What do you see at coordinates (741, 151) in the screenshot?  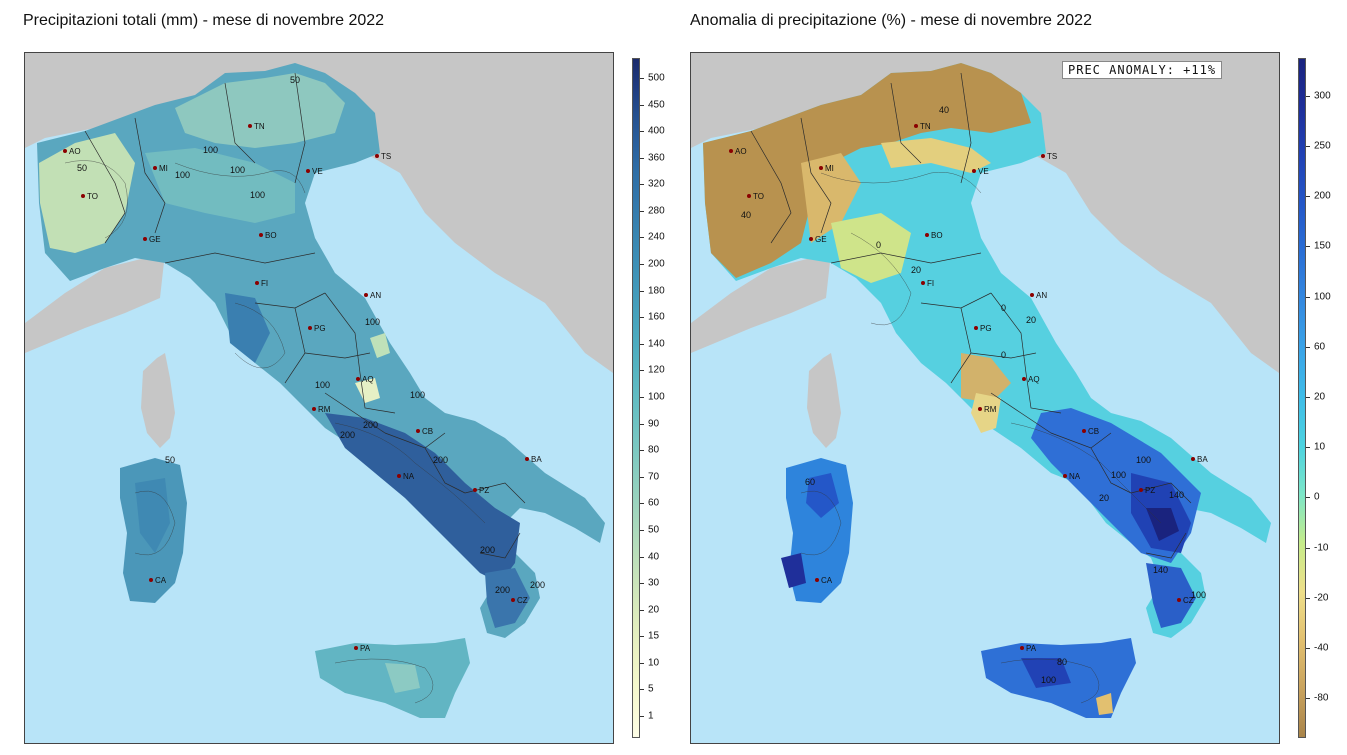 I see `city-label: AO` at bounding box center [741, 151].